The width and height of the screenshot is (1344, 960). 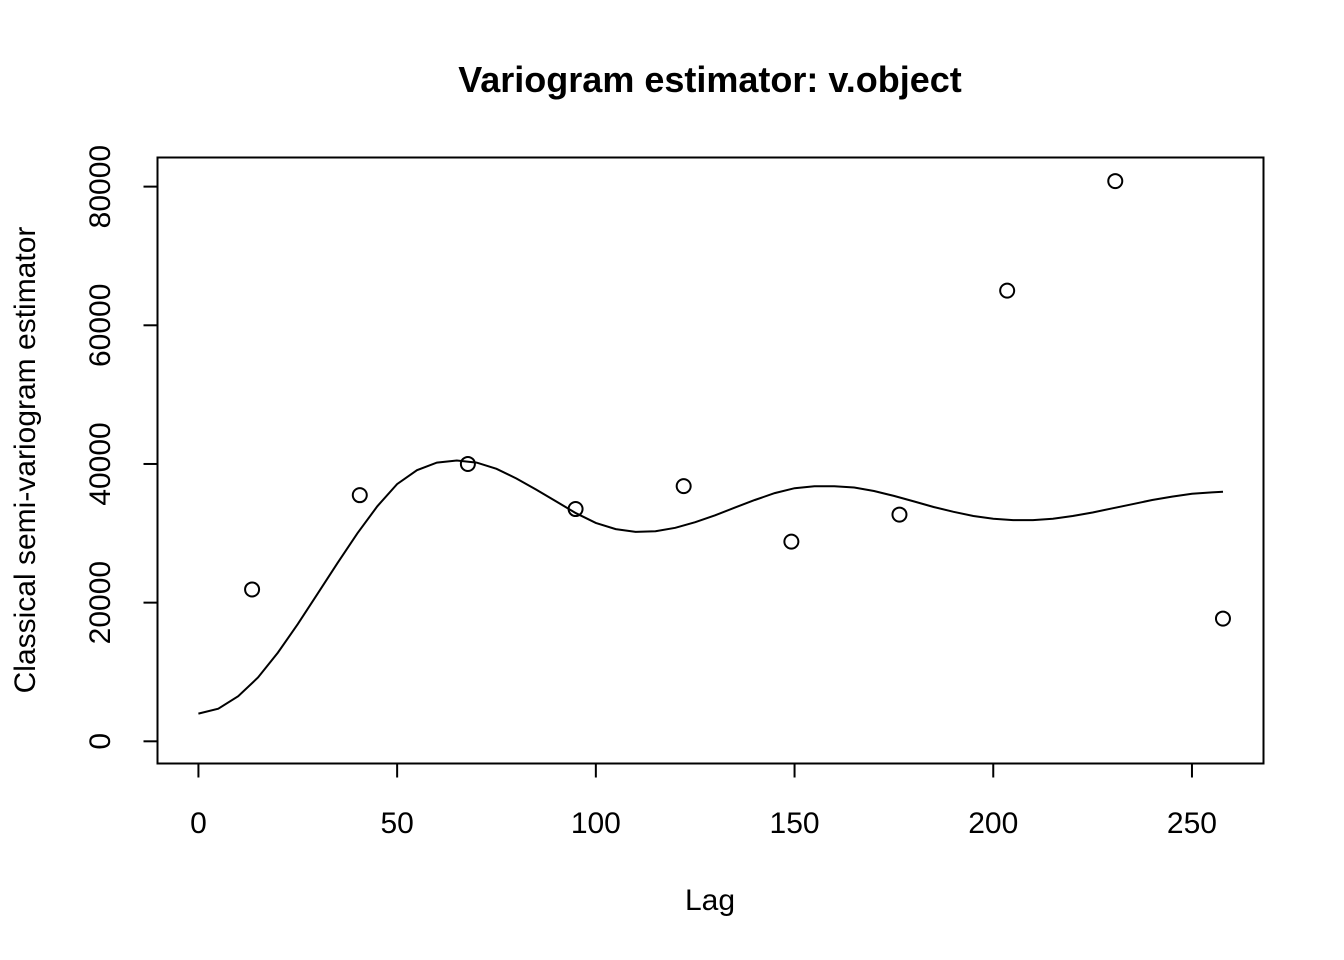 I want to click on y-axis: 0 20000 40000 60000 80000, so click(x=121, y=447).